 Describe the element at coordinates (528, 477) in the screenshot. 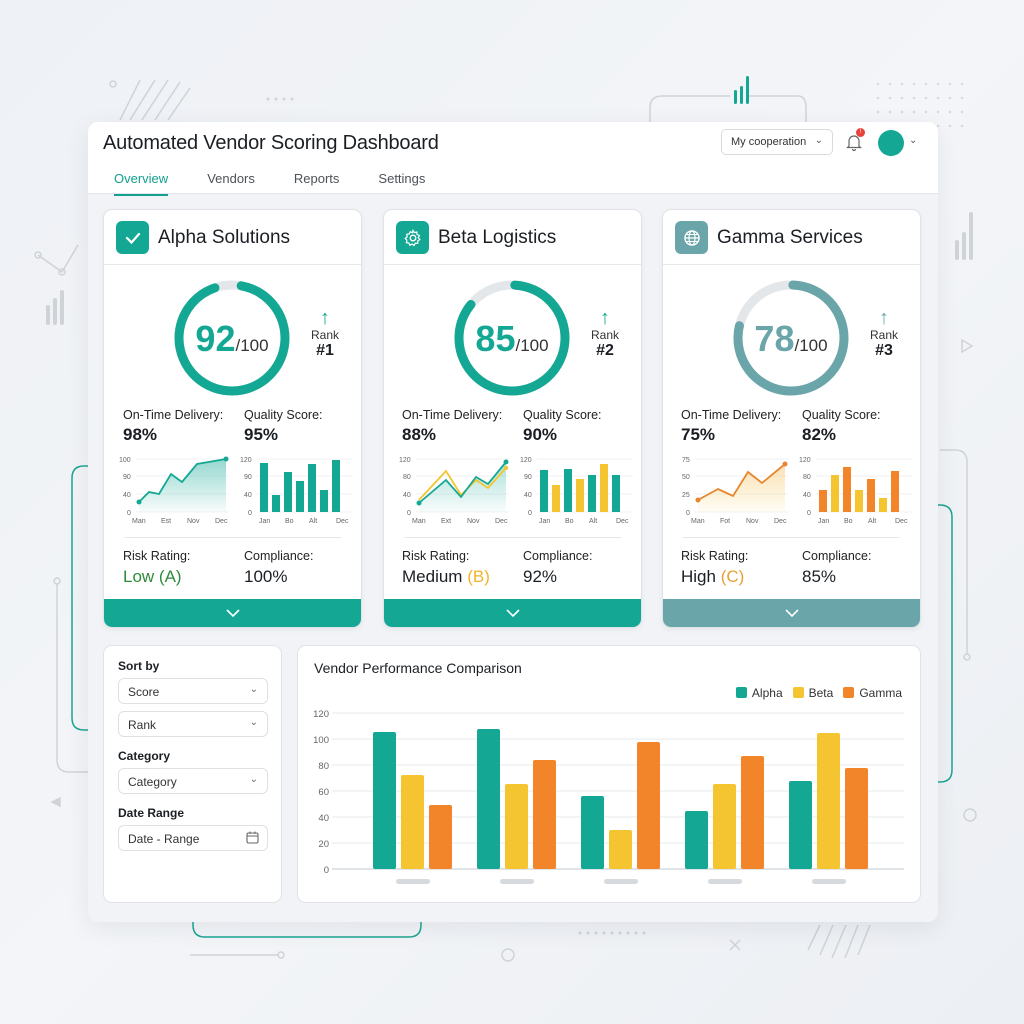

I see `svg-text: 90` at that location.